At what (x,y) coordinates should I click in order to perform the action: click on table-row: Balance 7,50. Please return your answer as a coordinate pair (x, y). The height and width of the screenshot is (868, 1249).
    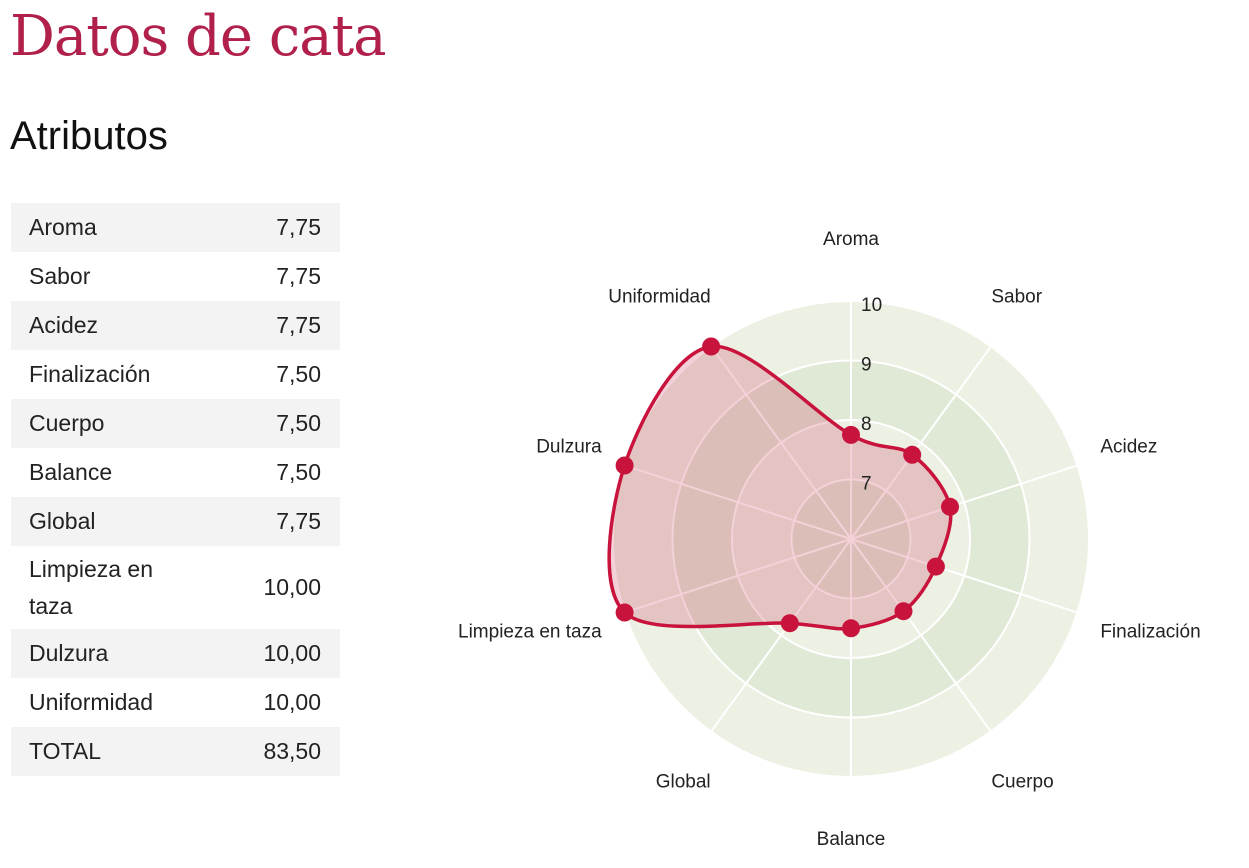
    Looking at the image, I should click on (175, 472).